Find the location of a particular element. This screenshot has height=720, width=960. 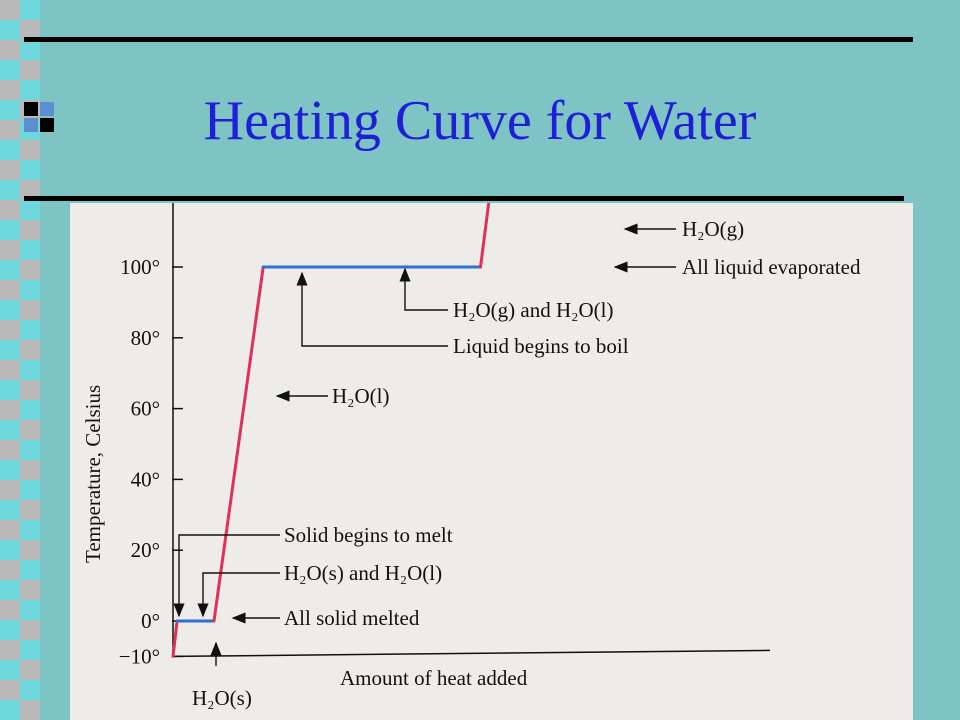

y-tick-label: 0° is located at coordinates (150, 621).